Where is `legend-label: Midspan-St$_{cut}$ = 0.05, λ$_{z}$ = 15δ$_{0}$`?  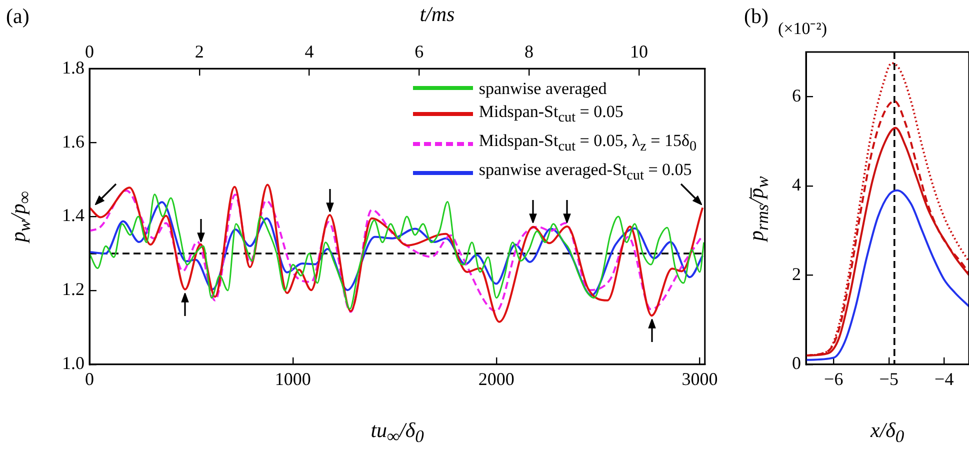
legend-label: Midspan-St$_{cut}$ = 0.05, λ$_{z}$ = 15δ$_{0}$ is located at coordinates (587, 143).